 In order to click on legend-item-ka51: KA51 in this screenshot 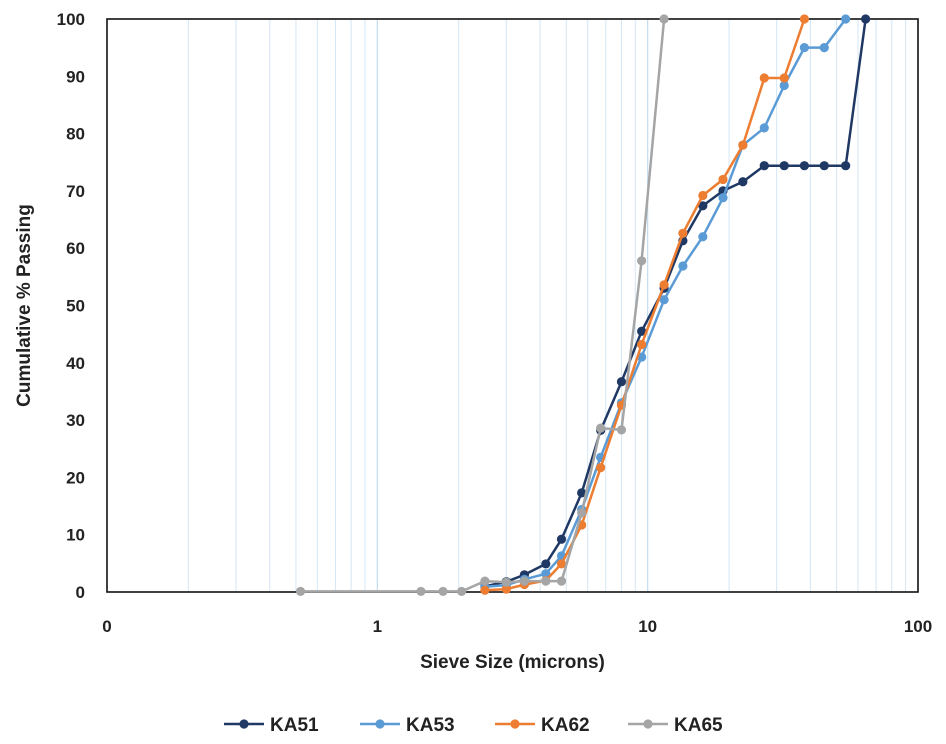, I will do `click(271, 725)`.